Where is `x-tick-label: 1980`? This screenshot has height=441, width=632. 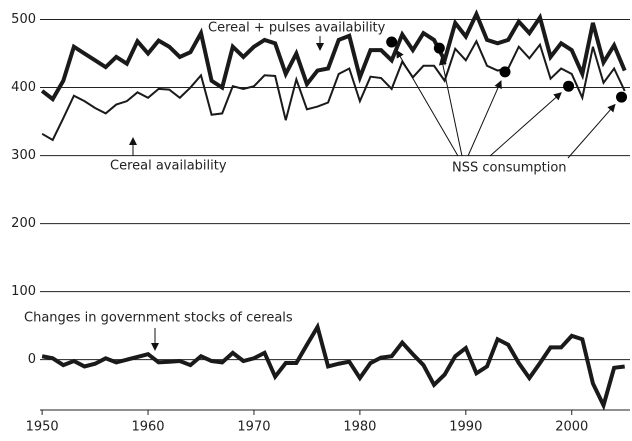
x-tick-label: 1980 is located at coordinates (359, 427).